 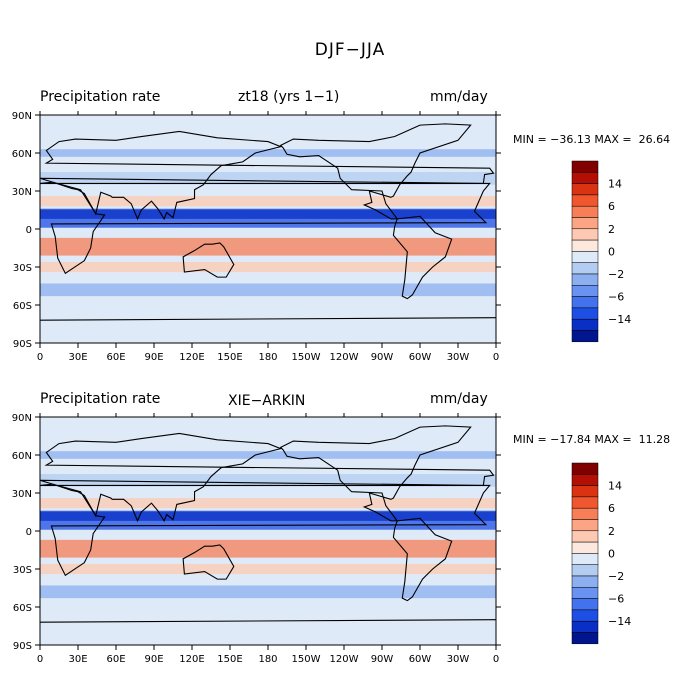 I want to click on panel-source-label: XIE−ARKIN, so click(x=267, y=401).